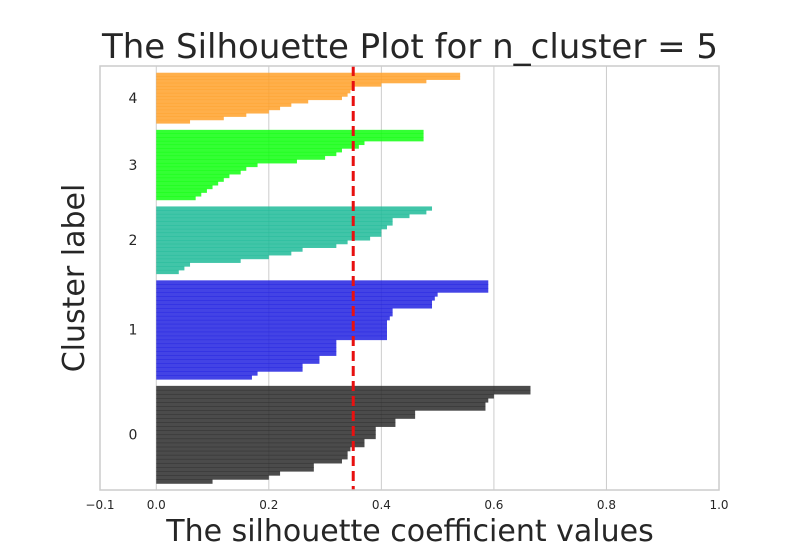 Image resolution: width=800 pixels, height=550 pixels. Describe the element at coordinates (406, 505) in the screenshot. I see `x-axis-ticks: −0.1 0.0 0.2 0.4 0.6 0.8 1.0` at that location.